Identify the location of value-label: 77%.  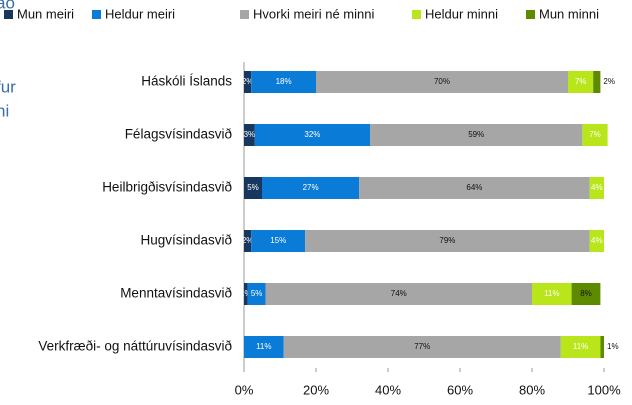
(422, 346).